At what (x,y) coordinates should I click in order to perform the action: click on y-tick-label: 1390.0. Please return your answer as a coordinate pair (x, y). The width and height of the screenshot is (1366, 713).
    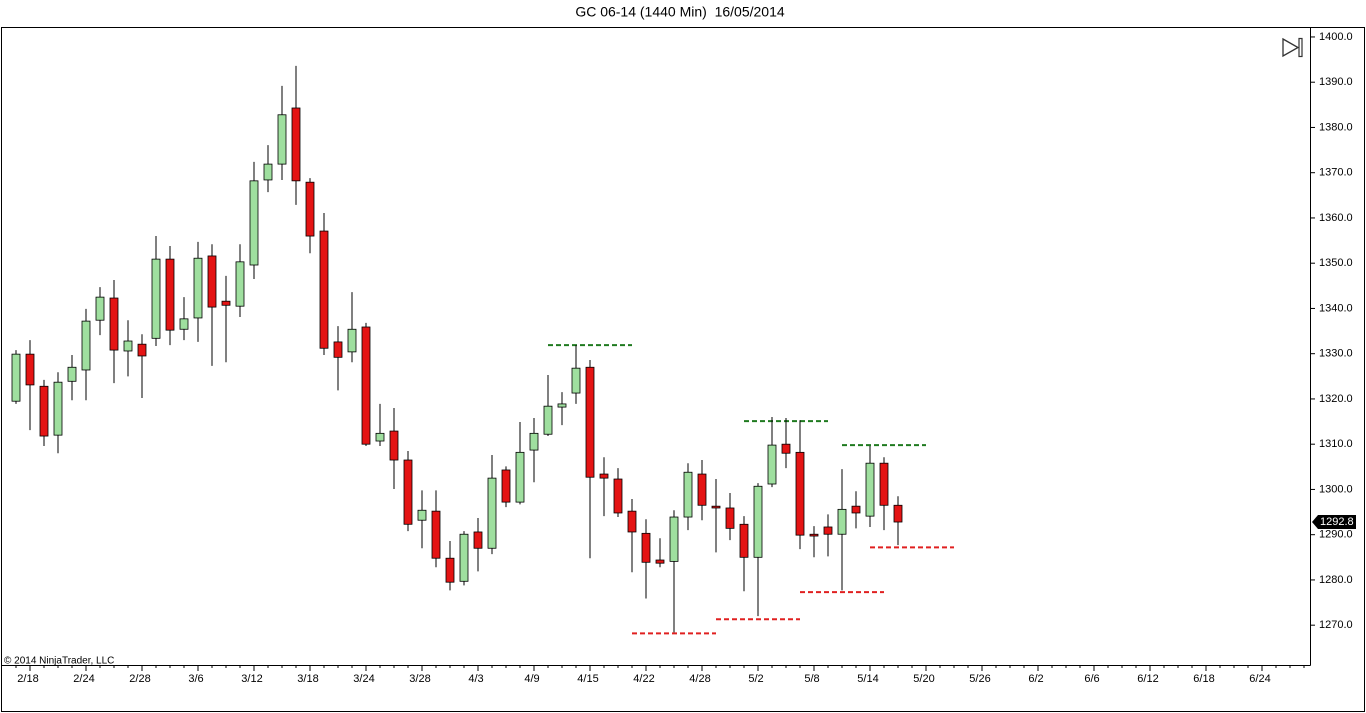
    Looking at the image, I should click on (1336, 82).